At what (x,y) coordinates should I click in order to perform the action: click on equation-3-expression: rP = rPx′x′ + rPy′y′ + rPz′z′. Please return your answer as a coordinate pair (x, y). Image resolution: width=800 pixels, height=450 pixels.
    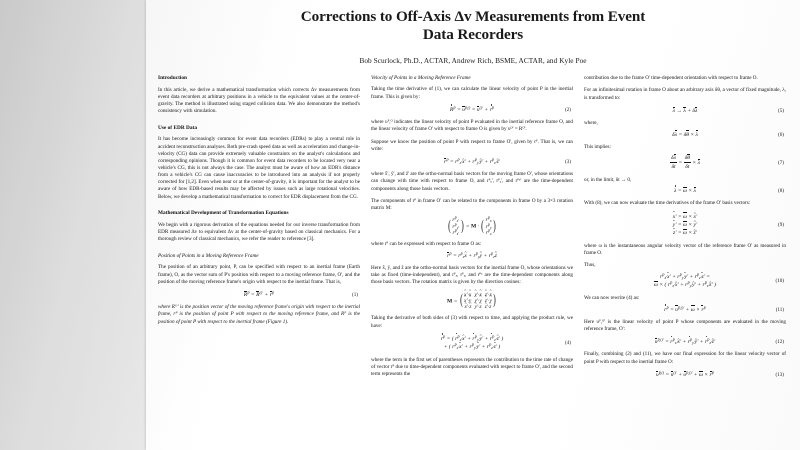
    Looking at the image, I should click on (472, 162).